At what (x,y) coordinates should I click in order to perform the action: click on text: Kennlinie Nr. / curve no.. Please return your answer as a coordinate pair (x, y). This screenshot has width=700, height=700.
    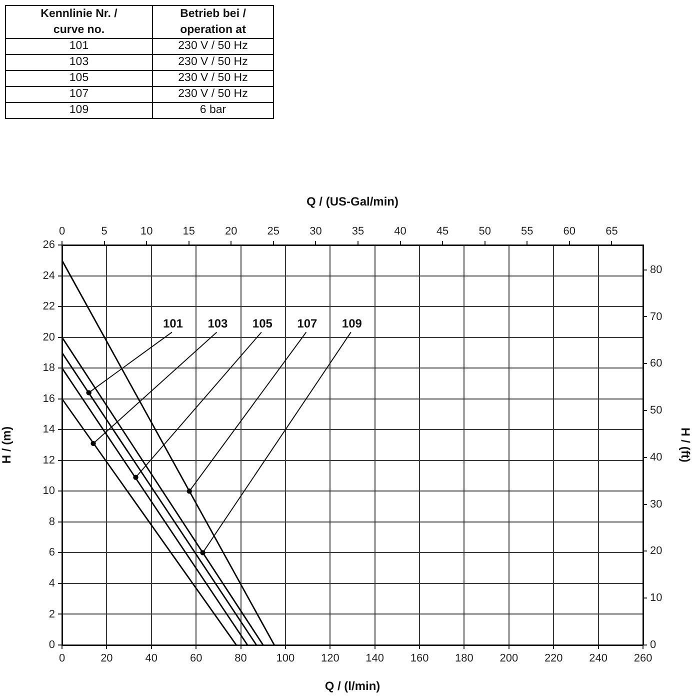
    Looking at the image, I should click on (79, 22).